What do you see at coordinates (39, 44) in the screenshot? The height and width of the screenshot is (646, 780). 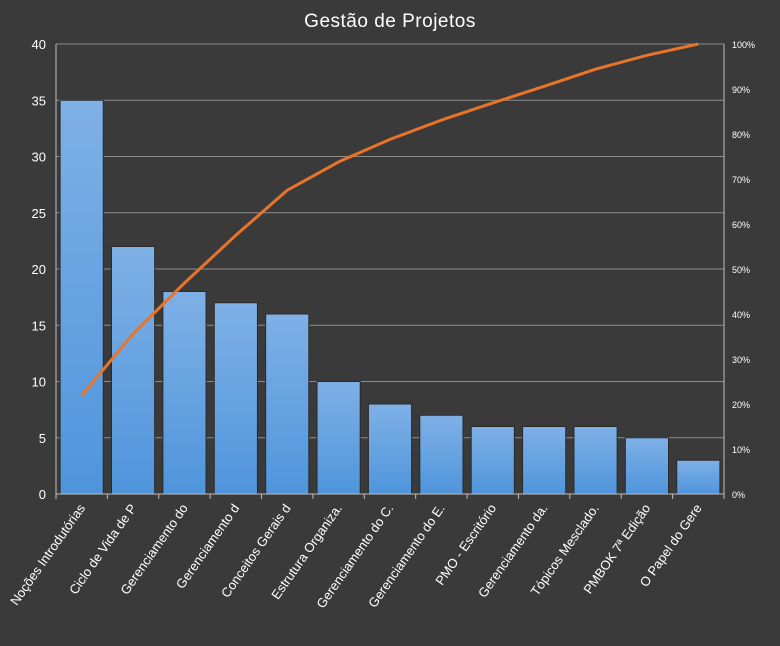 I see `y-left-tick-label: 40` at bounding box center [39, 44].